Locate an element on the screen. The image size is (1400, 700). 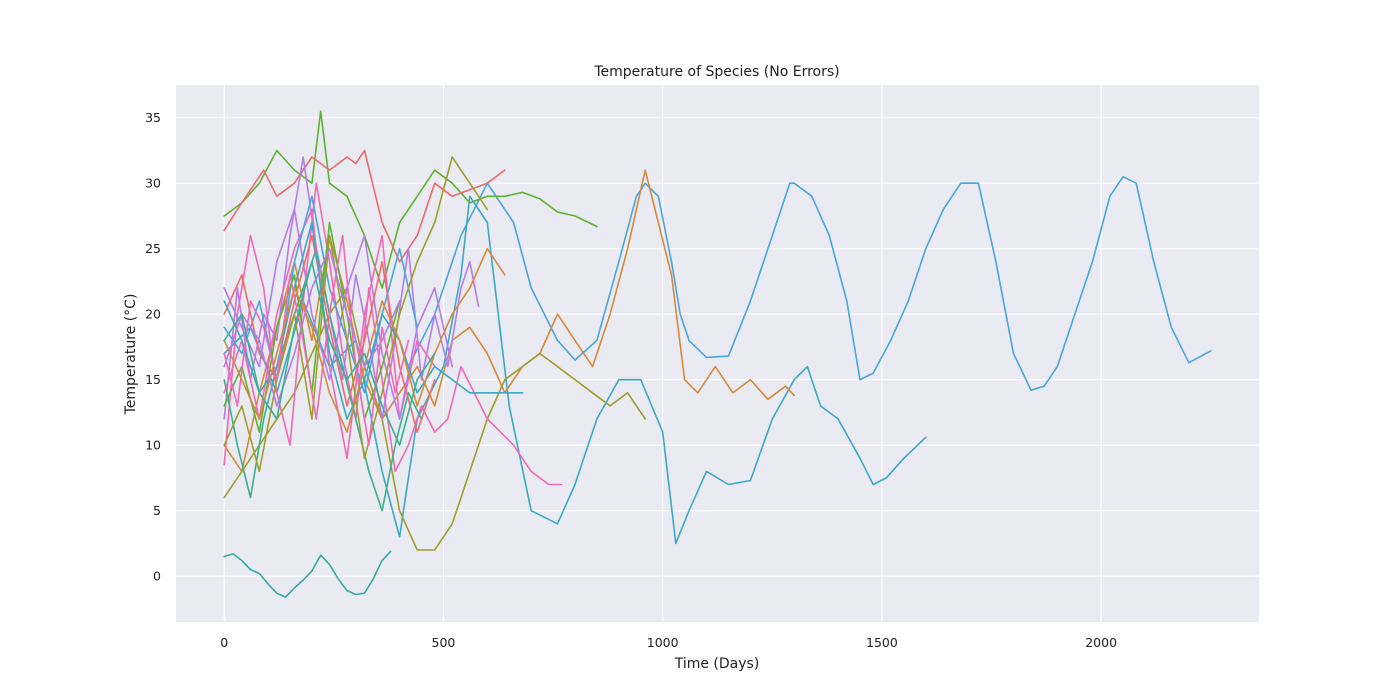
x-tick-label: 2000 is located at coordinates (1101, 642).